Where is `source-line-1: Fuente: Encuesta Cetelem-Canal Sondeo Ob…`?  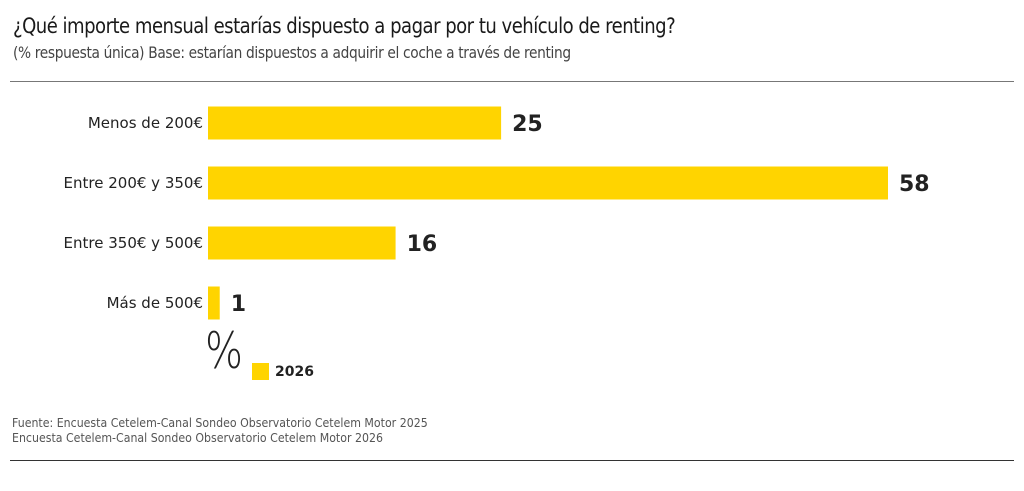
source-line-1: Fuente: Encuesta Cetelem-Canal Sondeo Ob… is located at coordinates (220, 422).